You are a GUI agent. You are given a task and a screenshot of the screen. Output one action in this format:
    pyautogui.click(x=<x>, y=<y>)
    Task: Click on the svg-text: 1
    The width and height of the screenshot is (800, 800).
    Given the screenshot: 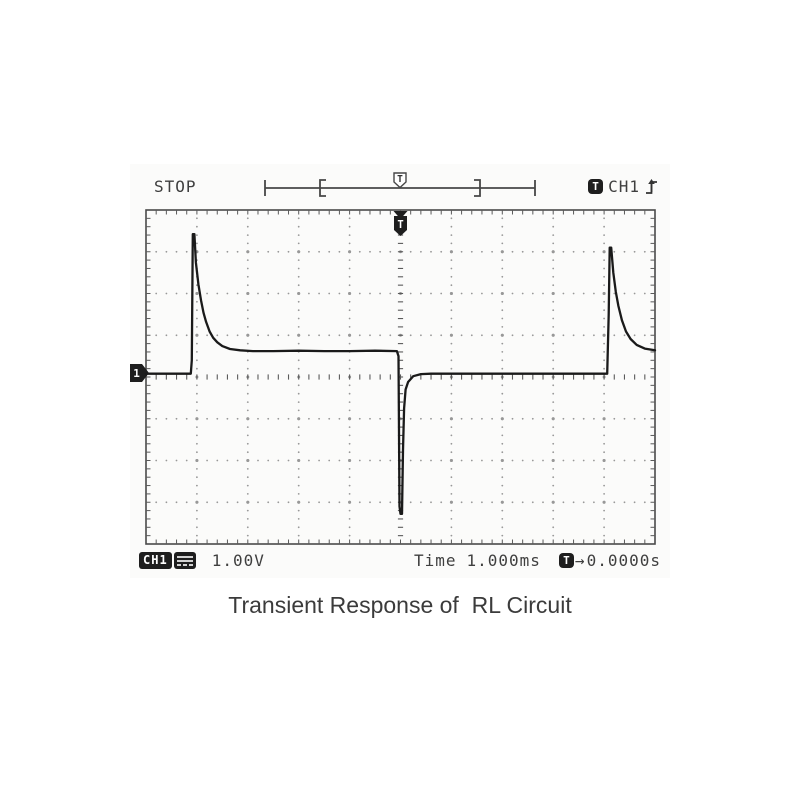 What is the action you would take?
    pyautogui.click(x=136, y=373)
    